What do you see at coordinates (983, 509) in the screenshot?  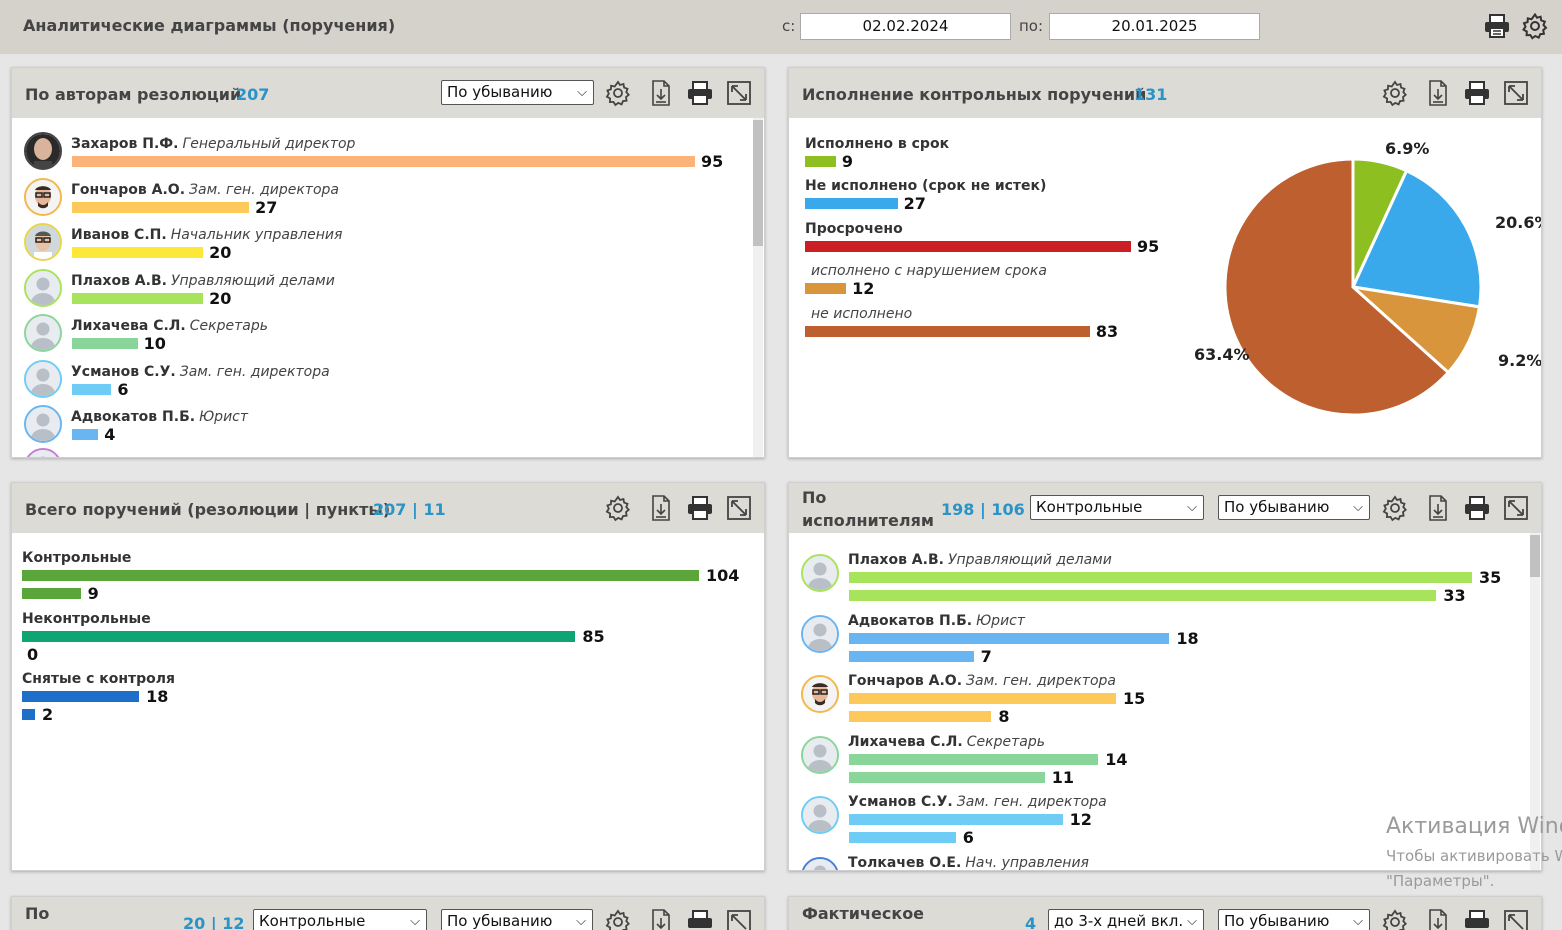 I see `panel-count: 198 | 106` at bounding box center [983, 509].